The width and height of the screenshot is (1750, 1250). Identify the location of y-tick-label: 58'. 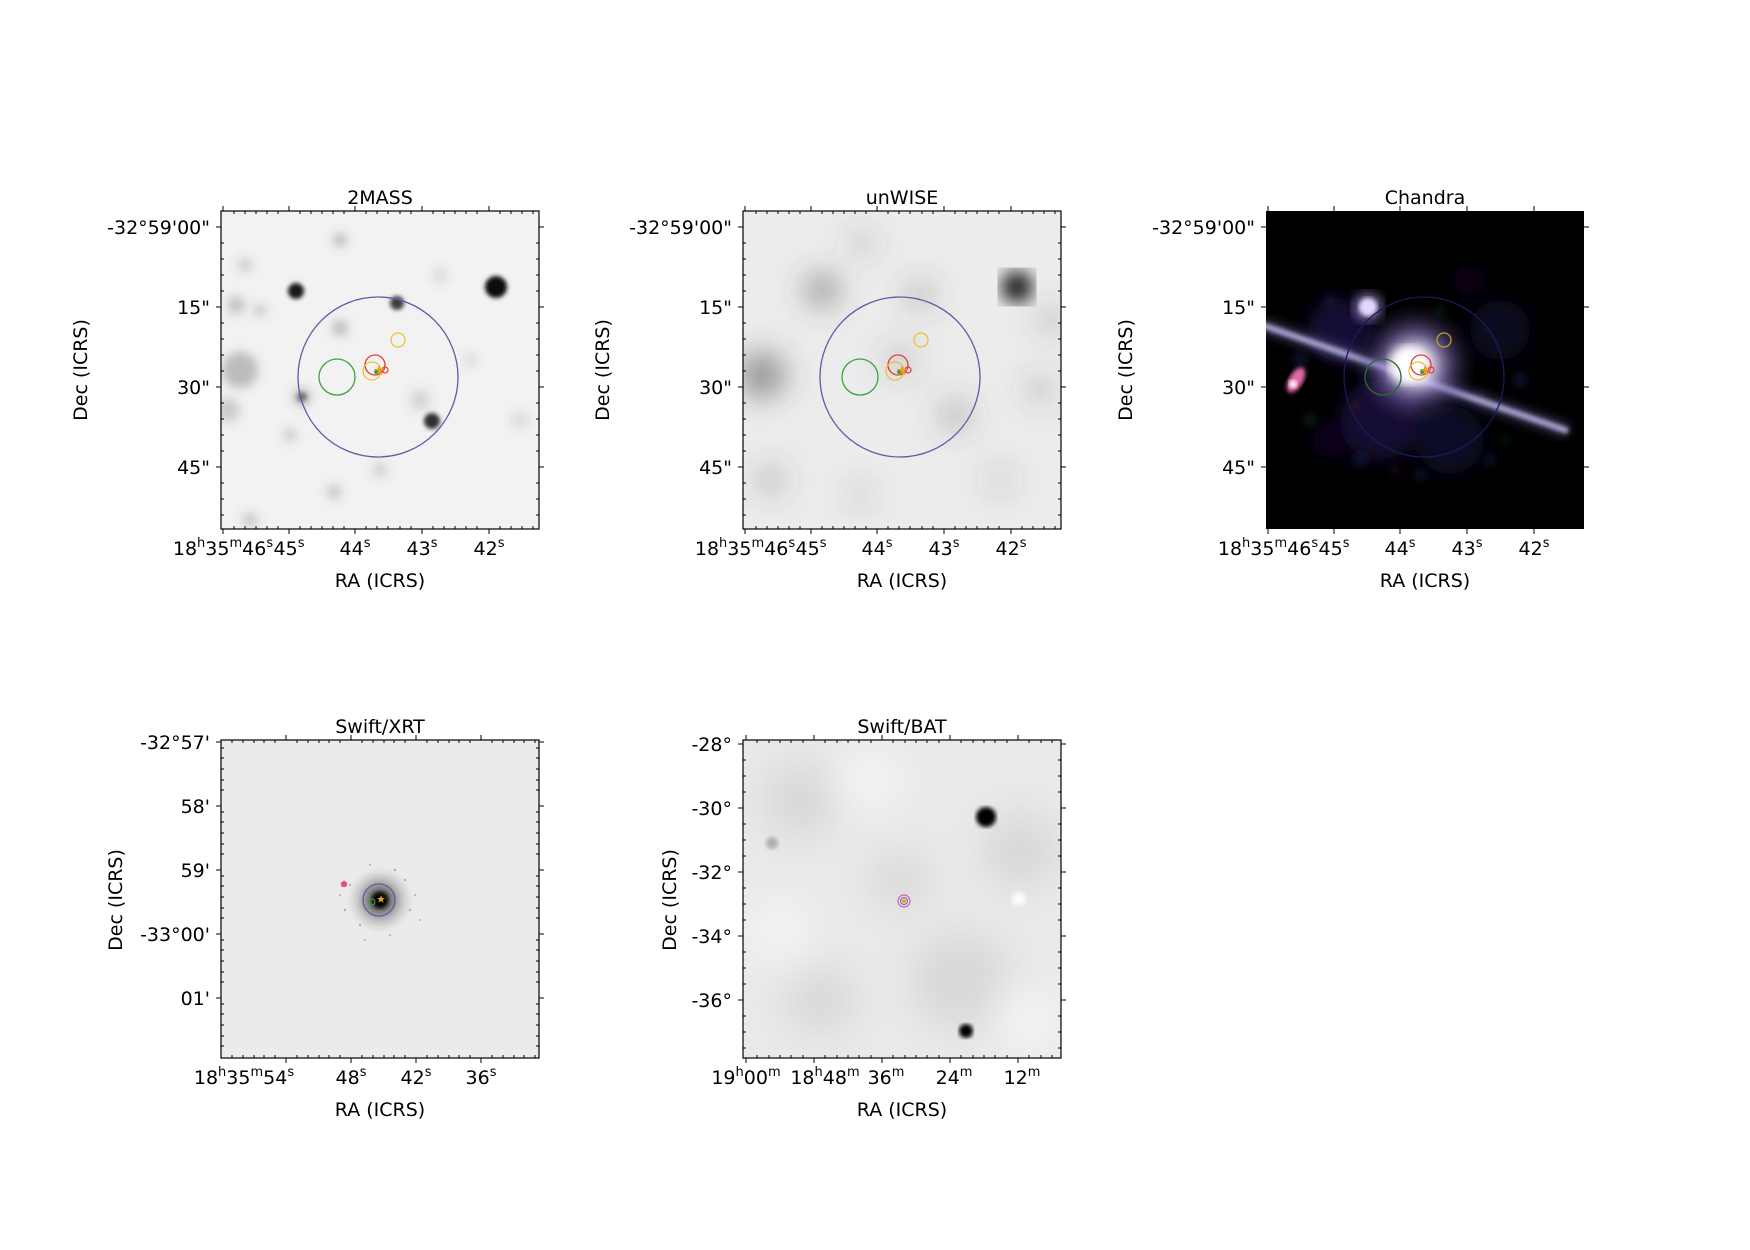
(195, 807).